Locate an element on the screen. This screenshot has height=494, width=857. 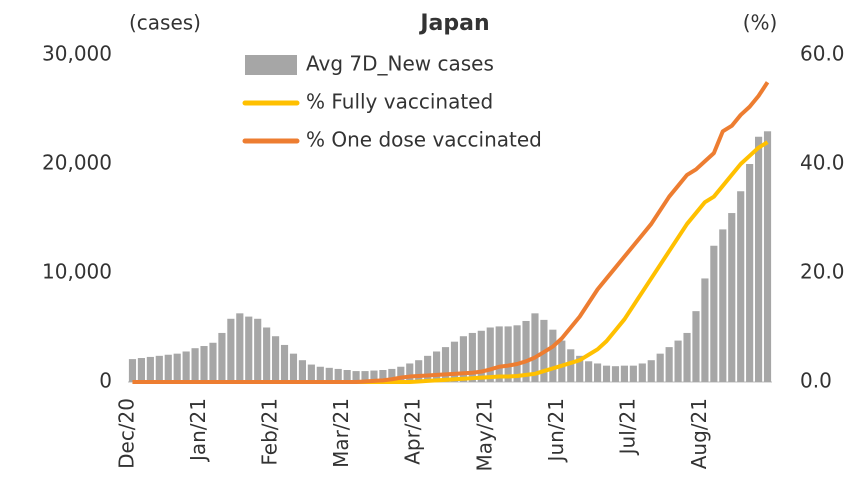
y2-tick-label: 0.0 is located at coordinates (816, 381).